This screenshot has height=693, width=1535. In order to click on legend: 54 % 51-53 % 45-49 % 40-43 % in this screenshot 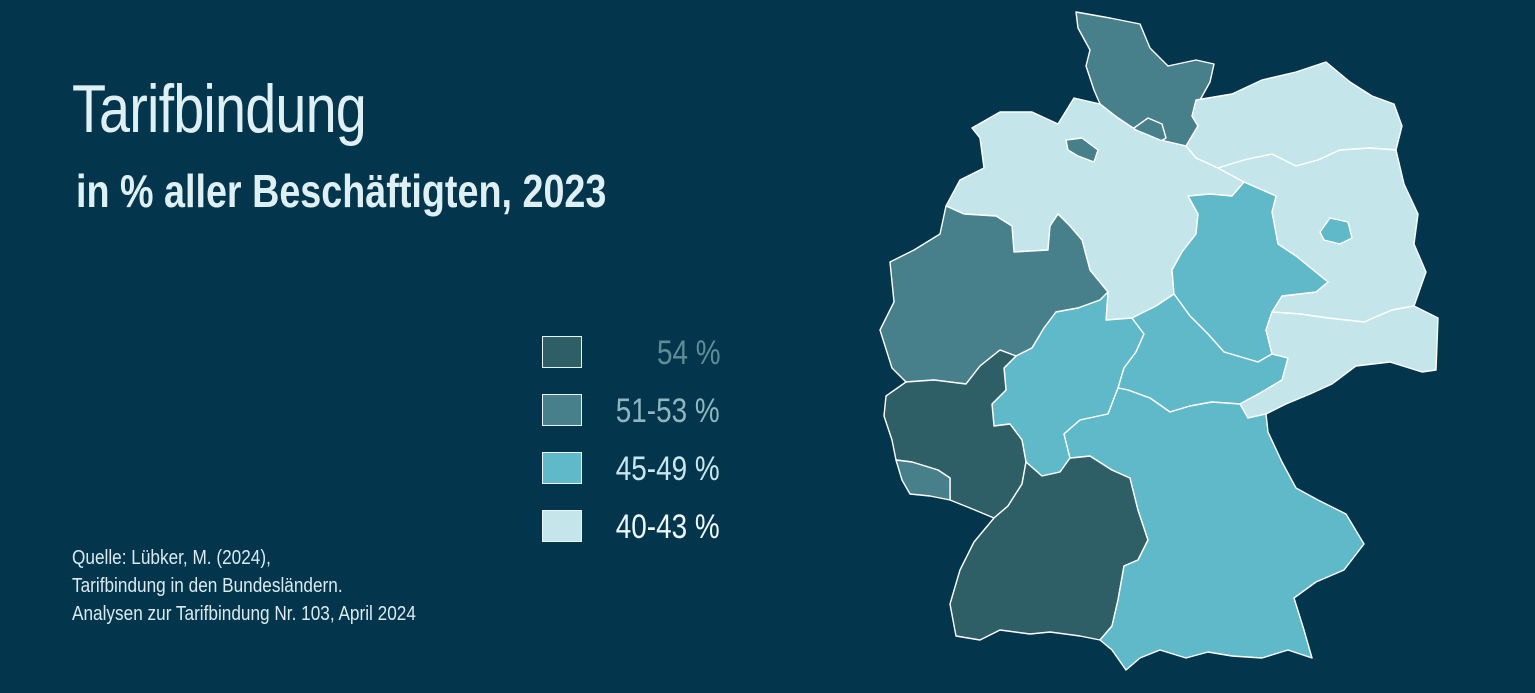, I will do `click(642, 451)`.